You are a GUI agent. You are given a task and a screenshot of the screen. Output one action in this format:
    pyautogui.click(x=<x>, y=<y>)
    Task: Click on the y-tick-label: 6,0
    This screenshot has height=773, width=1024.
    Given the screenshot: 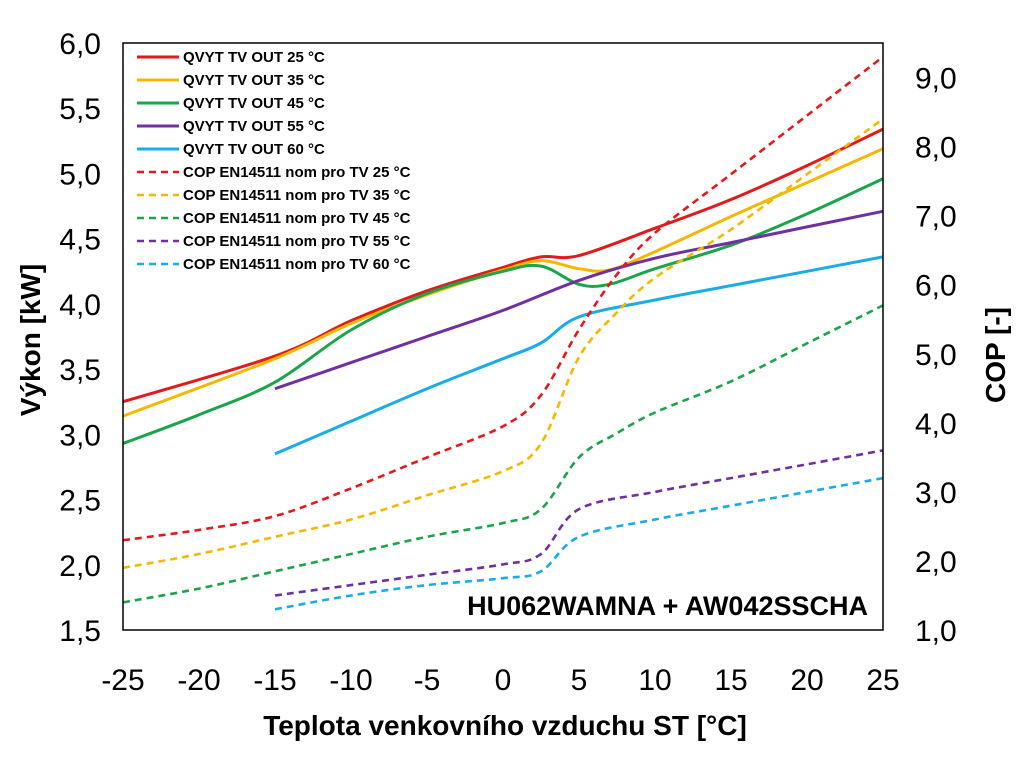 What is the action you would take?
    pyautogui.click(x=80, y=44)
    